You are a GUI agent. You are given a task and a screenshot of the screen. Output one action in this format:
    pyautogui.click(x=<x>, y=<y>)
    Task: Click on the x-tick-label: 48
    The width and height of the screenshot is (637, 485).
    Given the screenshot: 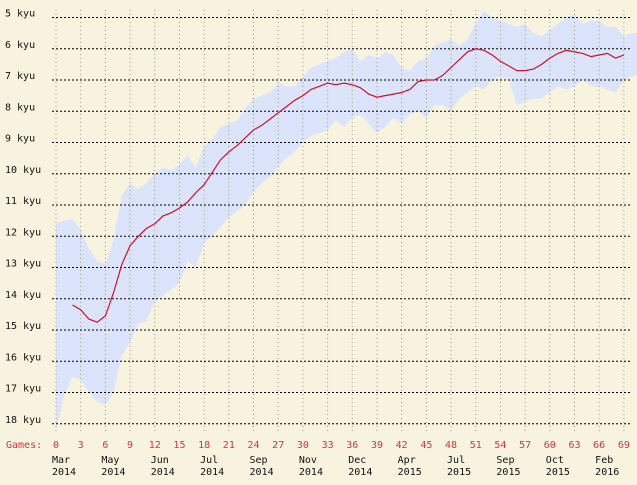 What is the action you would take?
    pyautogui.click(x=451, y=445)
    